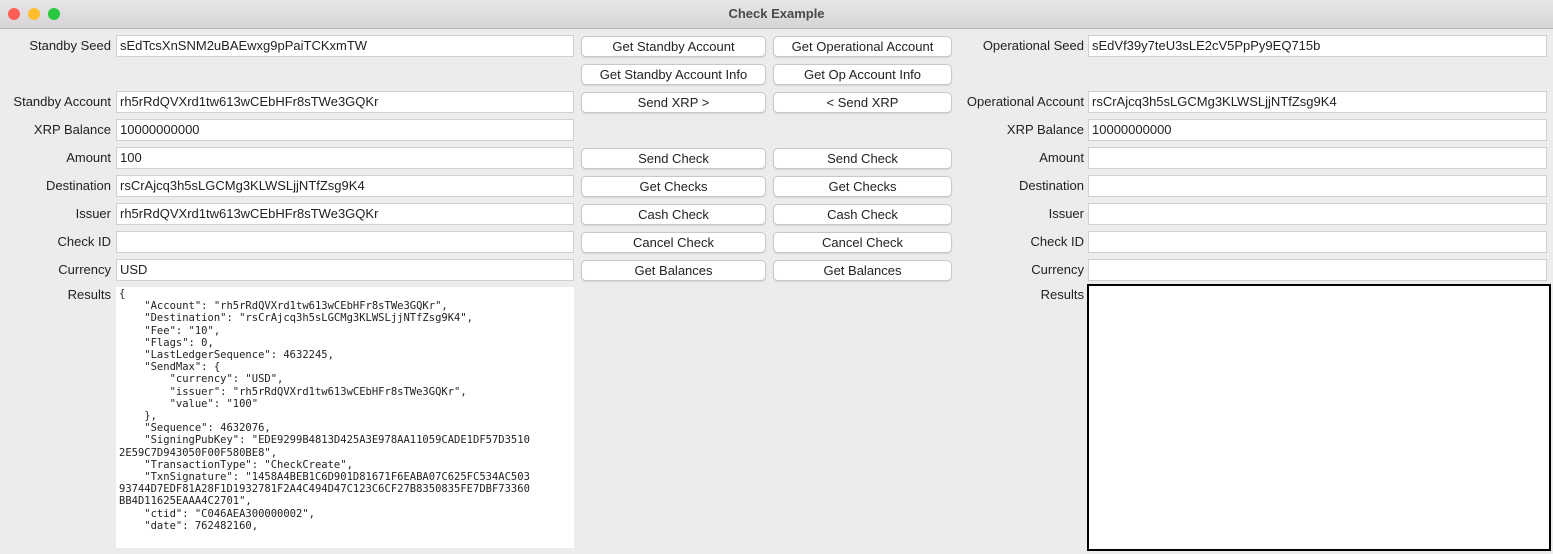 This screenshot has height=554, width=1553. Describe the element at coordinates (345, 158) in the screenshot. I see `standby-amount-input: 100` at that location.